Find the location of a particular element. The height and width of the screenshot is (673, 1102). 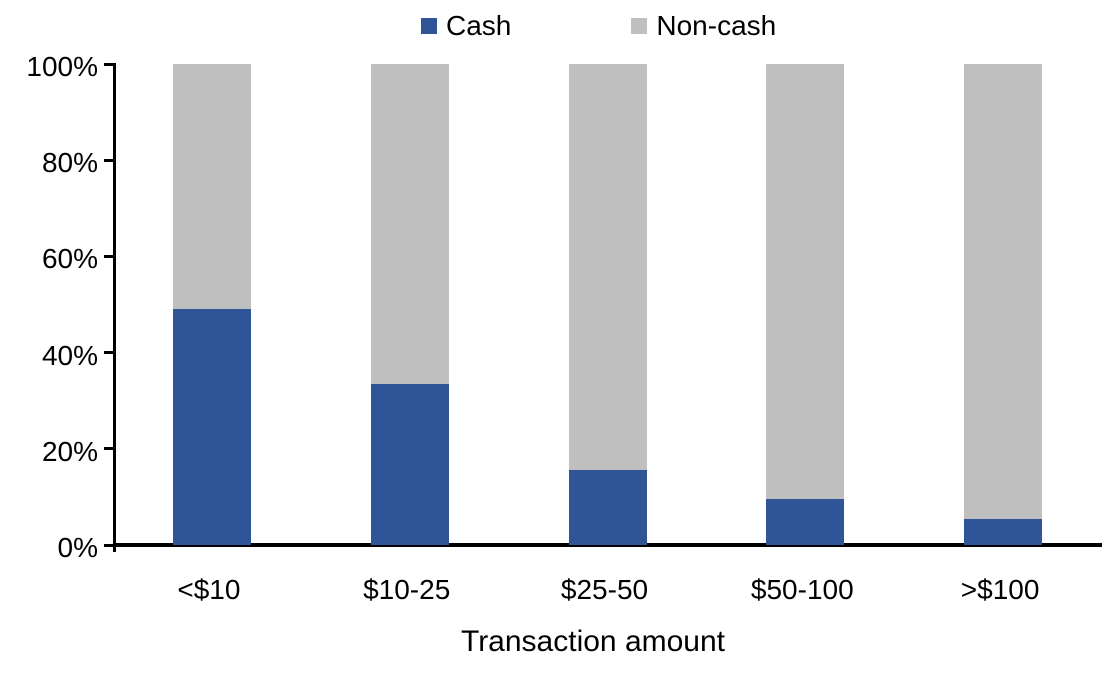

y-axis-tick-label: 20% is located at coordinates (69, 451).